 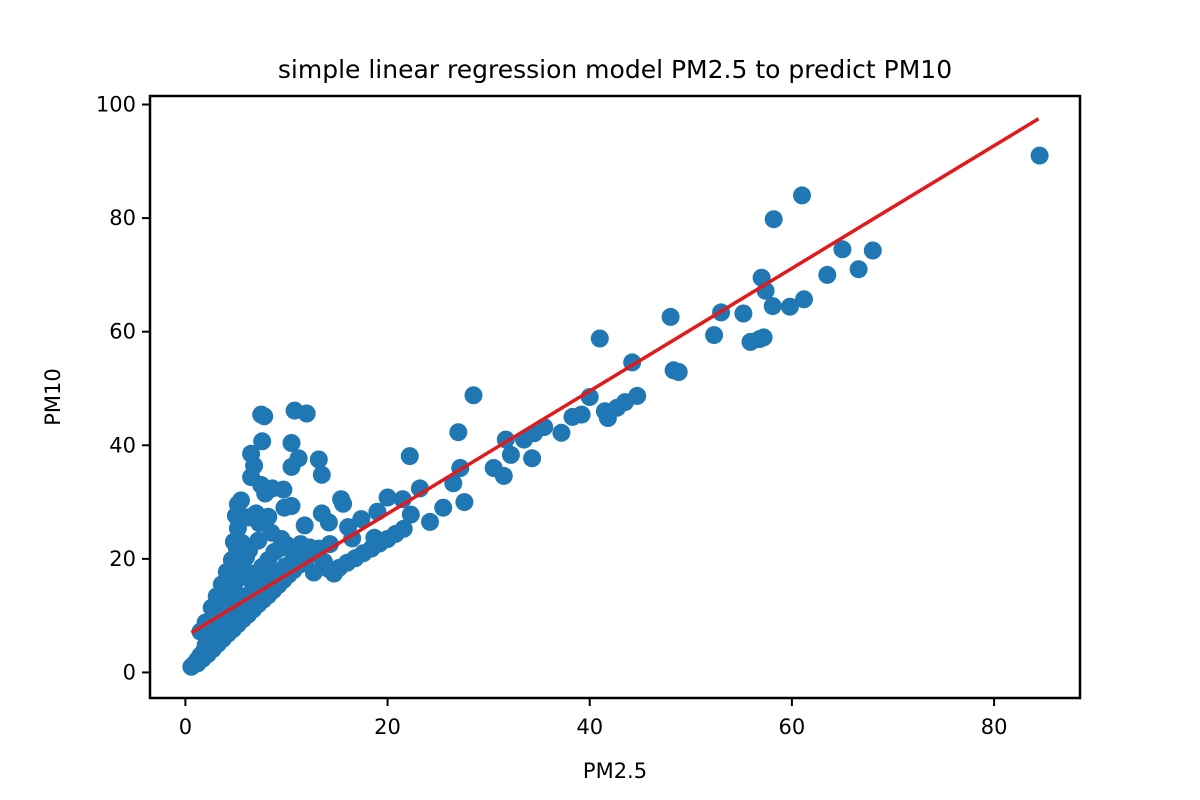 What do you see at coordinates (994, 727) in the screenshot?
I see `x-tick-label: 80` at bounding box center [994, 727].